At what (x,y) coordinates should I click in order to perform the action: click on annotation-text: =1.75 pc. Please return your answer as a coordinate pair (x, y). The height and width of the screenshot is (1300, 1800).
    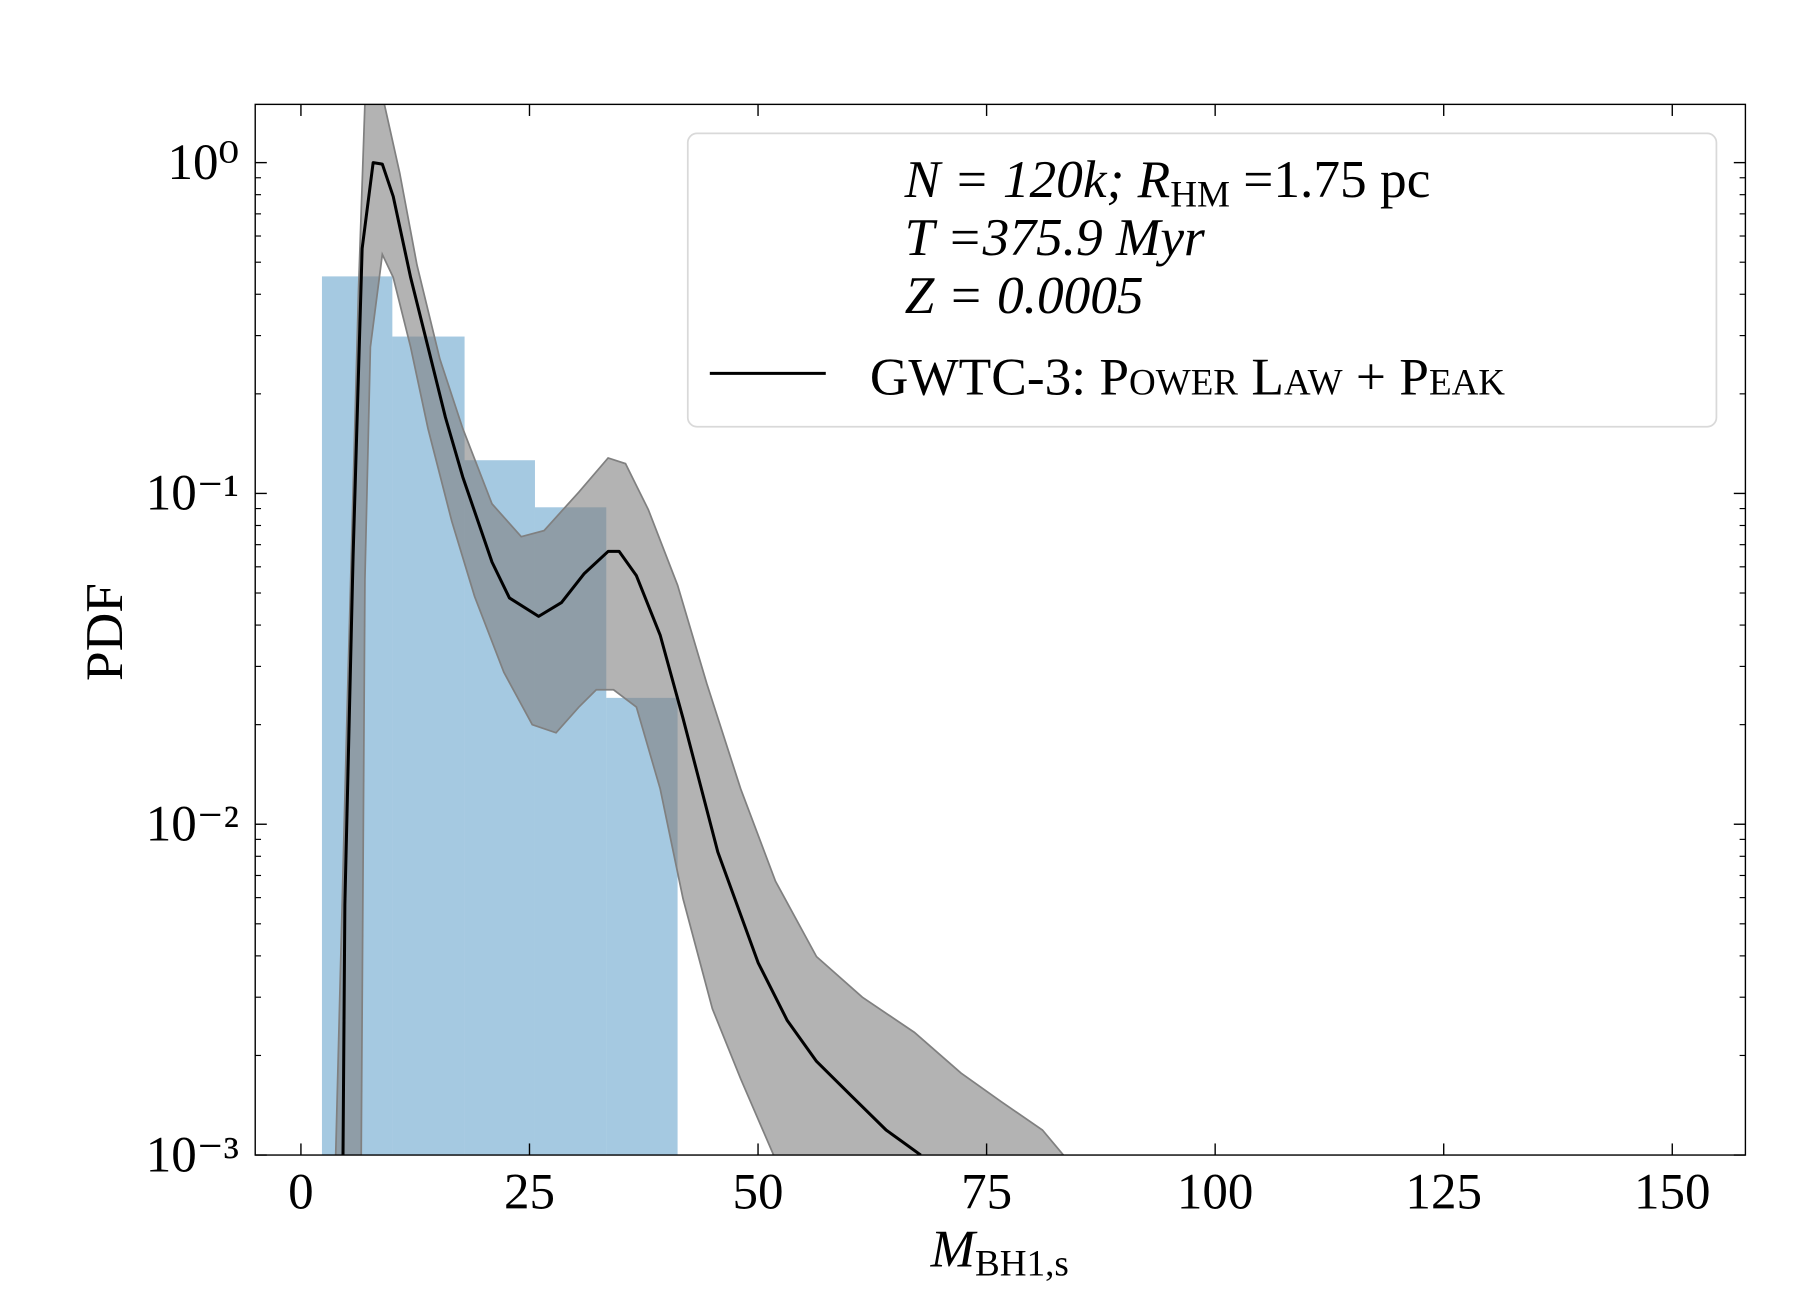
    Looking at the image, I should click on (1330, 179).